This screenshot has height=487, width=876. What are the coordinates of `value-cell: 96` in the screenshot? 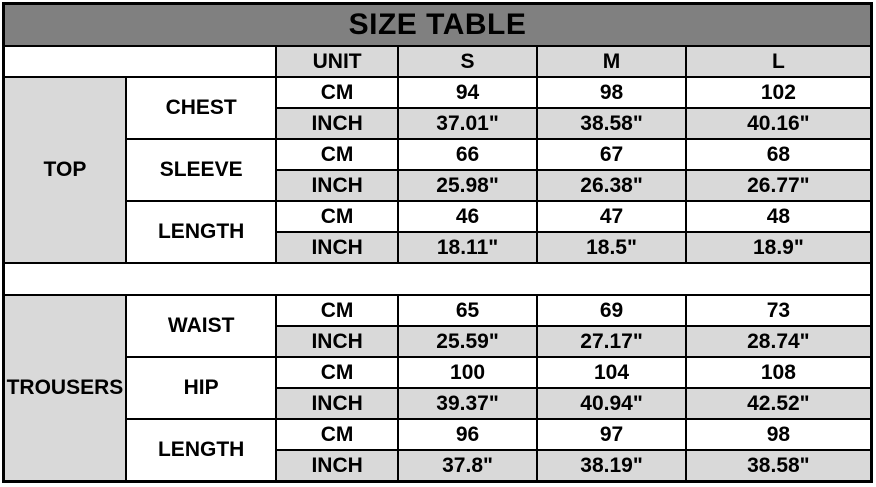 It's located at (467, 434).